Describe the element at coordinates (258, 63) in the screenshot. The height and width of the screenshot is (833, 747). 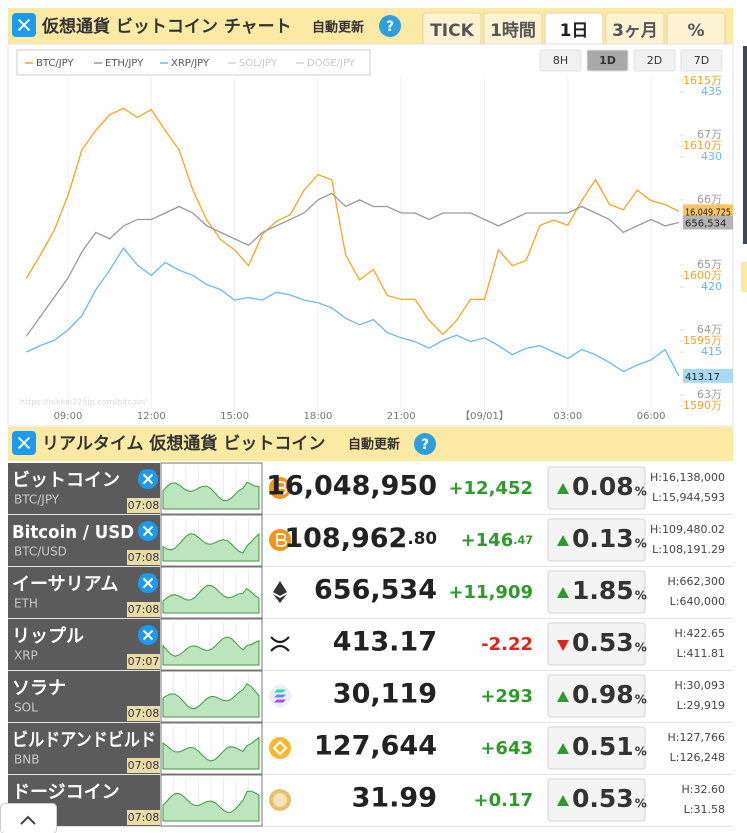
I see `legend-label: SOL/JPY` at that location.